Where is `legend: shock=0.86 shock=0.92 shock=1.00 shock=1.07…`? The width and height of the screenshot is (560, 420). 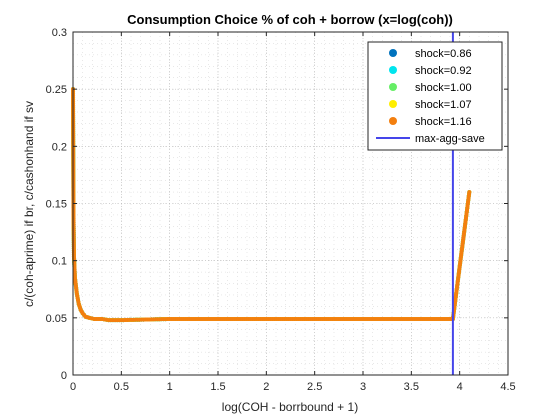
legend: shock=0.86 shock=0.92 shock=1.00 shock=1.07… is located at coordinates (435, 96).